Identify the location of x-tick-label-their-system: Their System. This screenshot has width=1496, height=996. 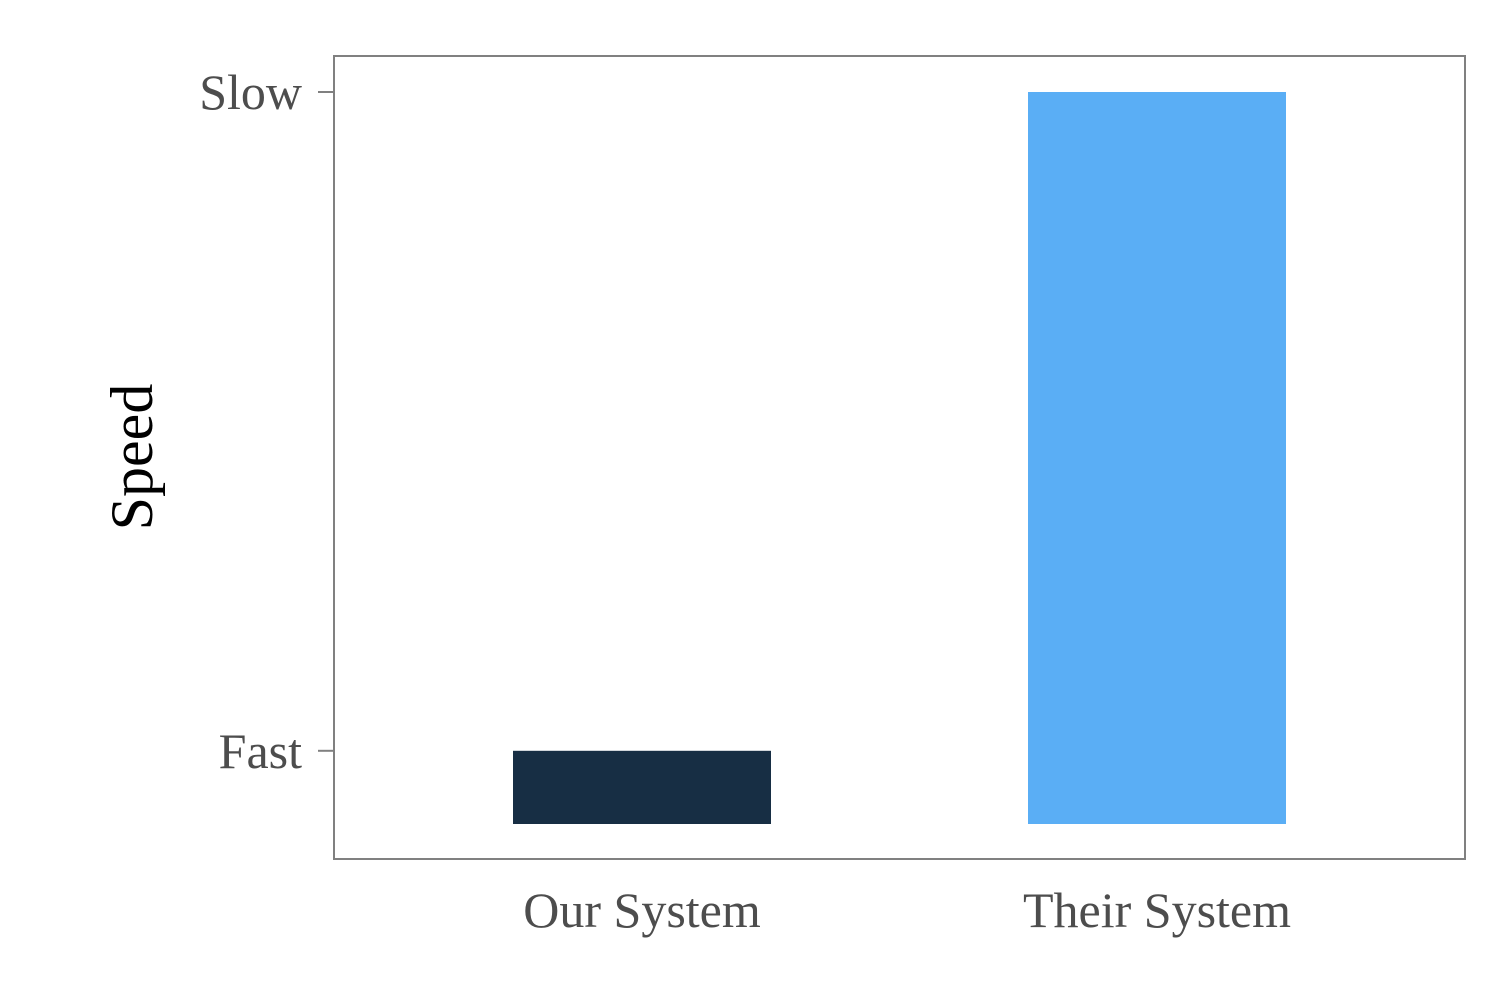
(1157, 910).